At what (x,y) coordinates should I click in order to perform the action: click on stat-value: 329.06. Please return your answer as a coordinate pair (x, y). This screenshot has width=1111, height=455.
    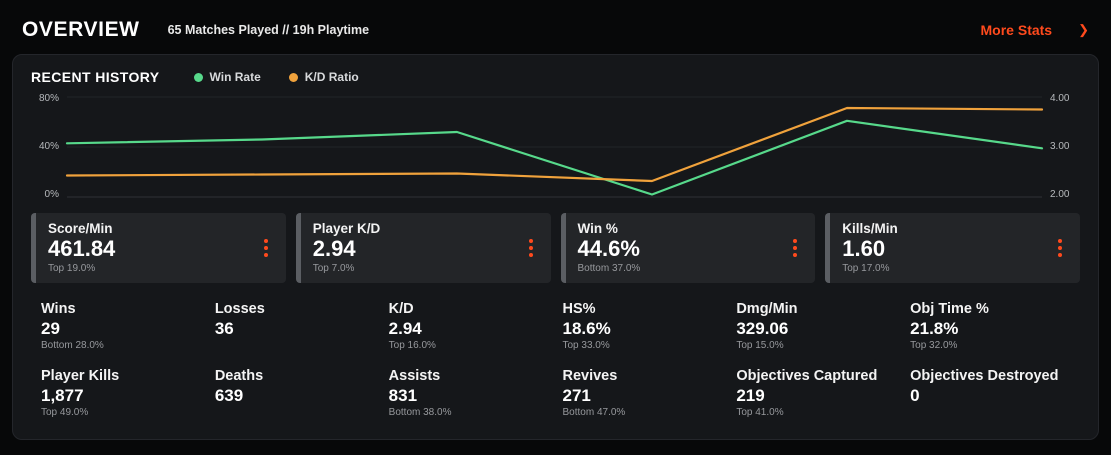
    Looking at the image, I should click on (762, 328).